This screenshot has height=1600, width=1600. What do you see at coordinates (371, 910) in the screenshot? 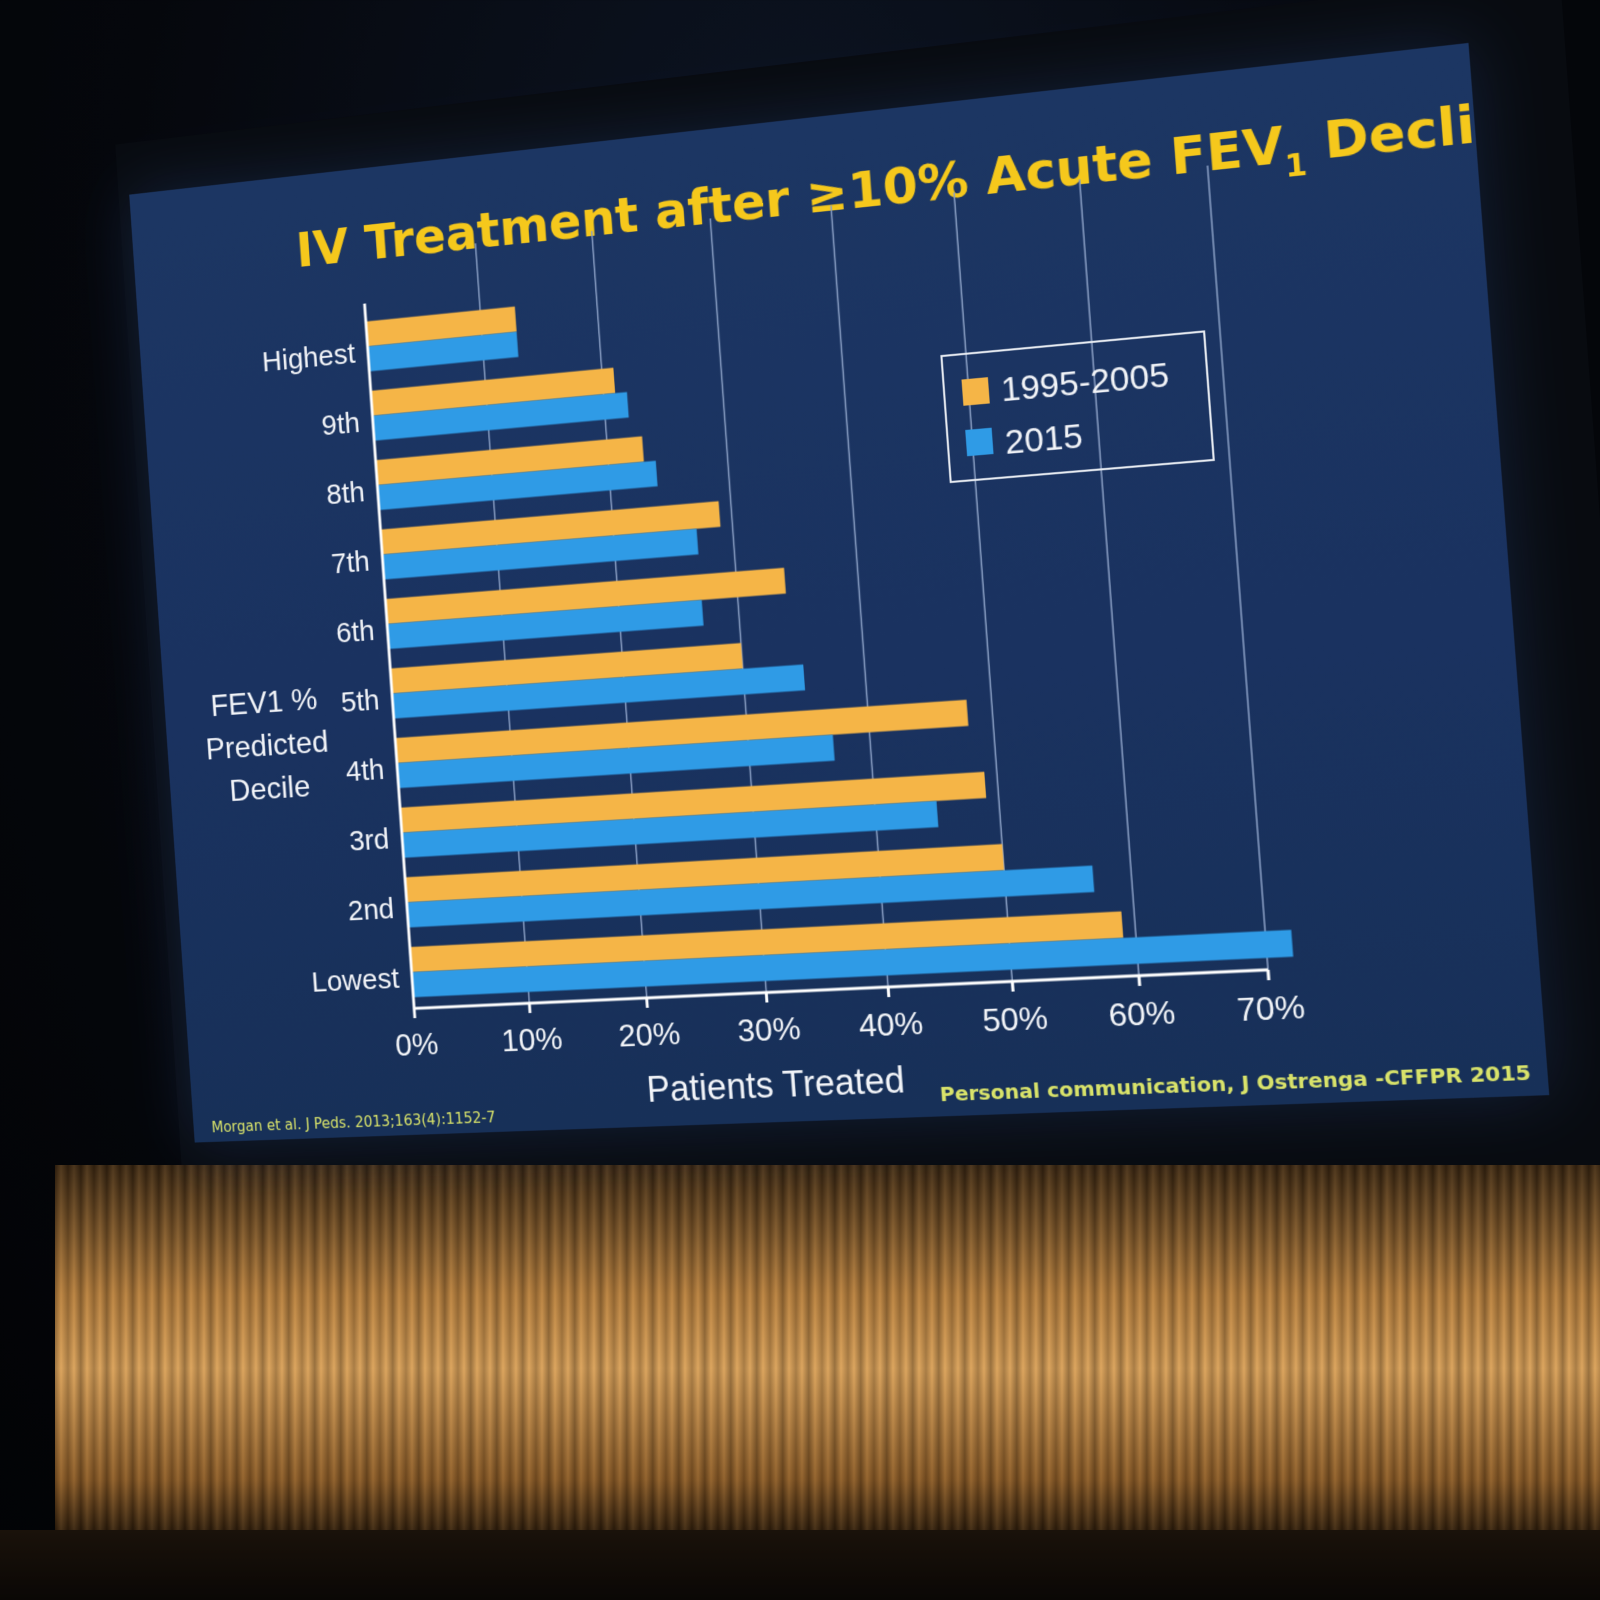
I see `category-label: 2nd` at bounding box center [371, 910].